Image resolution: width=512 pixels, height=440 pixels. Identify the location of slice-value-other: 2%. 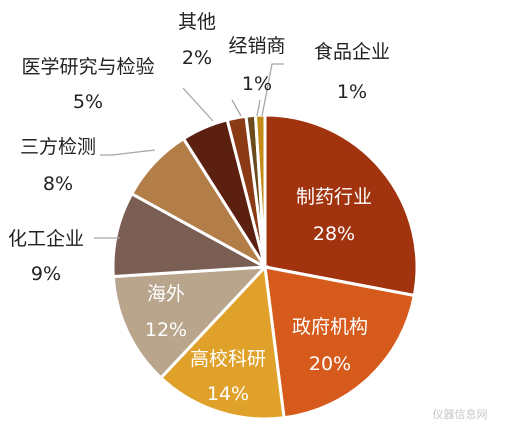
(197, 58).